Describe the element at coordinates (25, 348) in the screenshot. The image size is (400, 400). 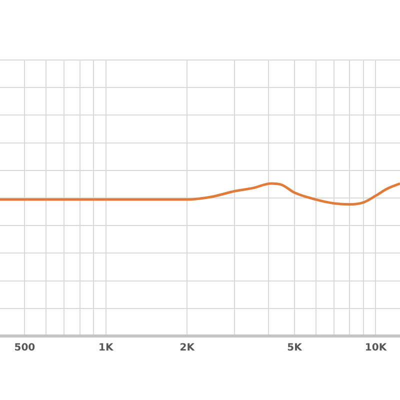
I see `x-tick-label: 500` at that location.